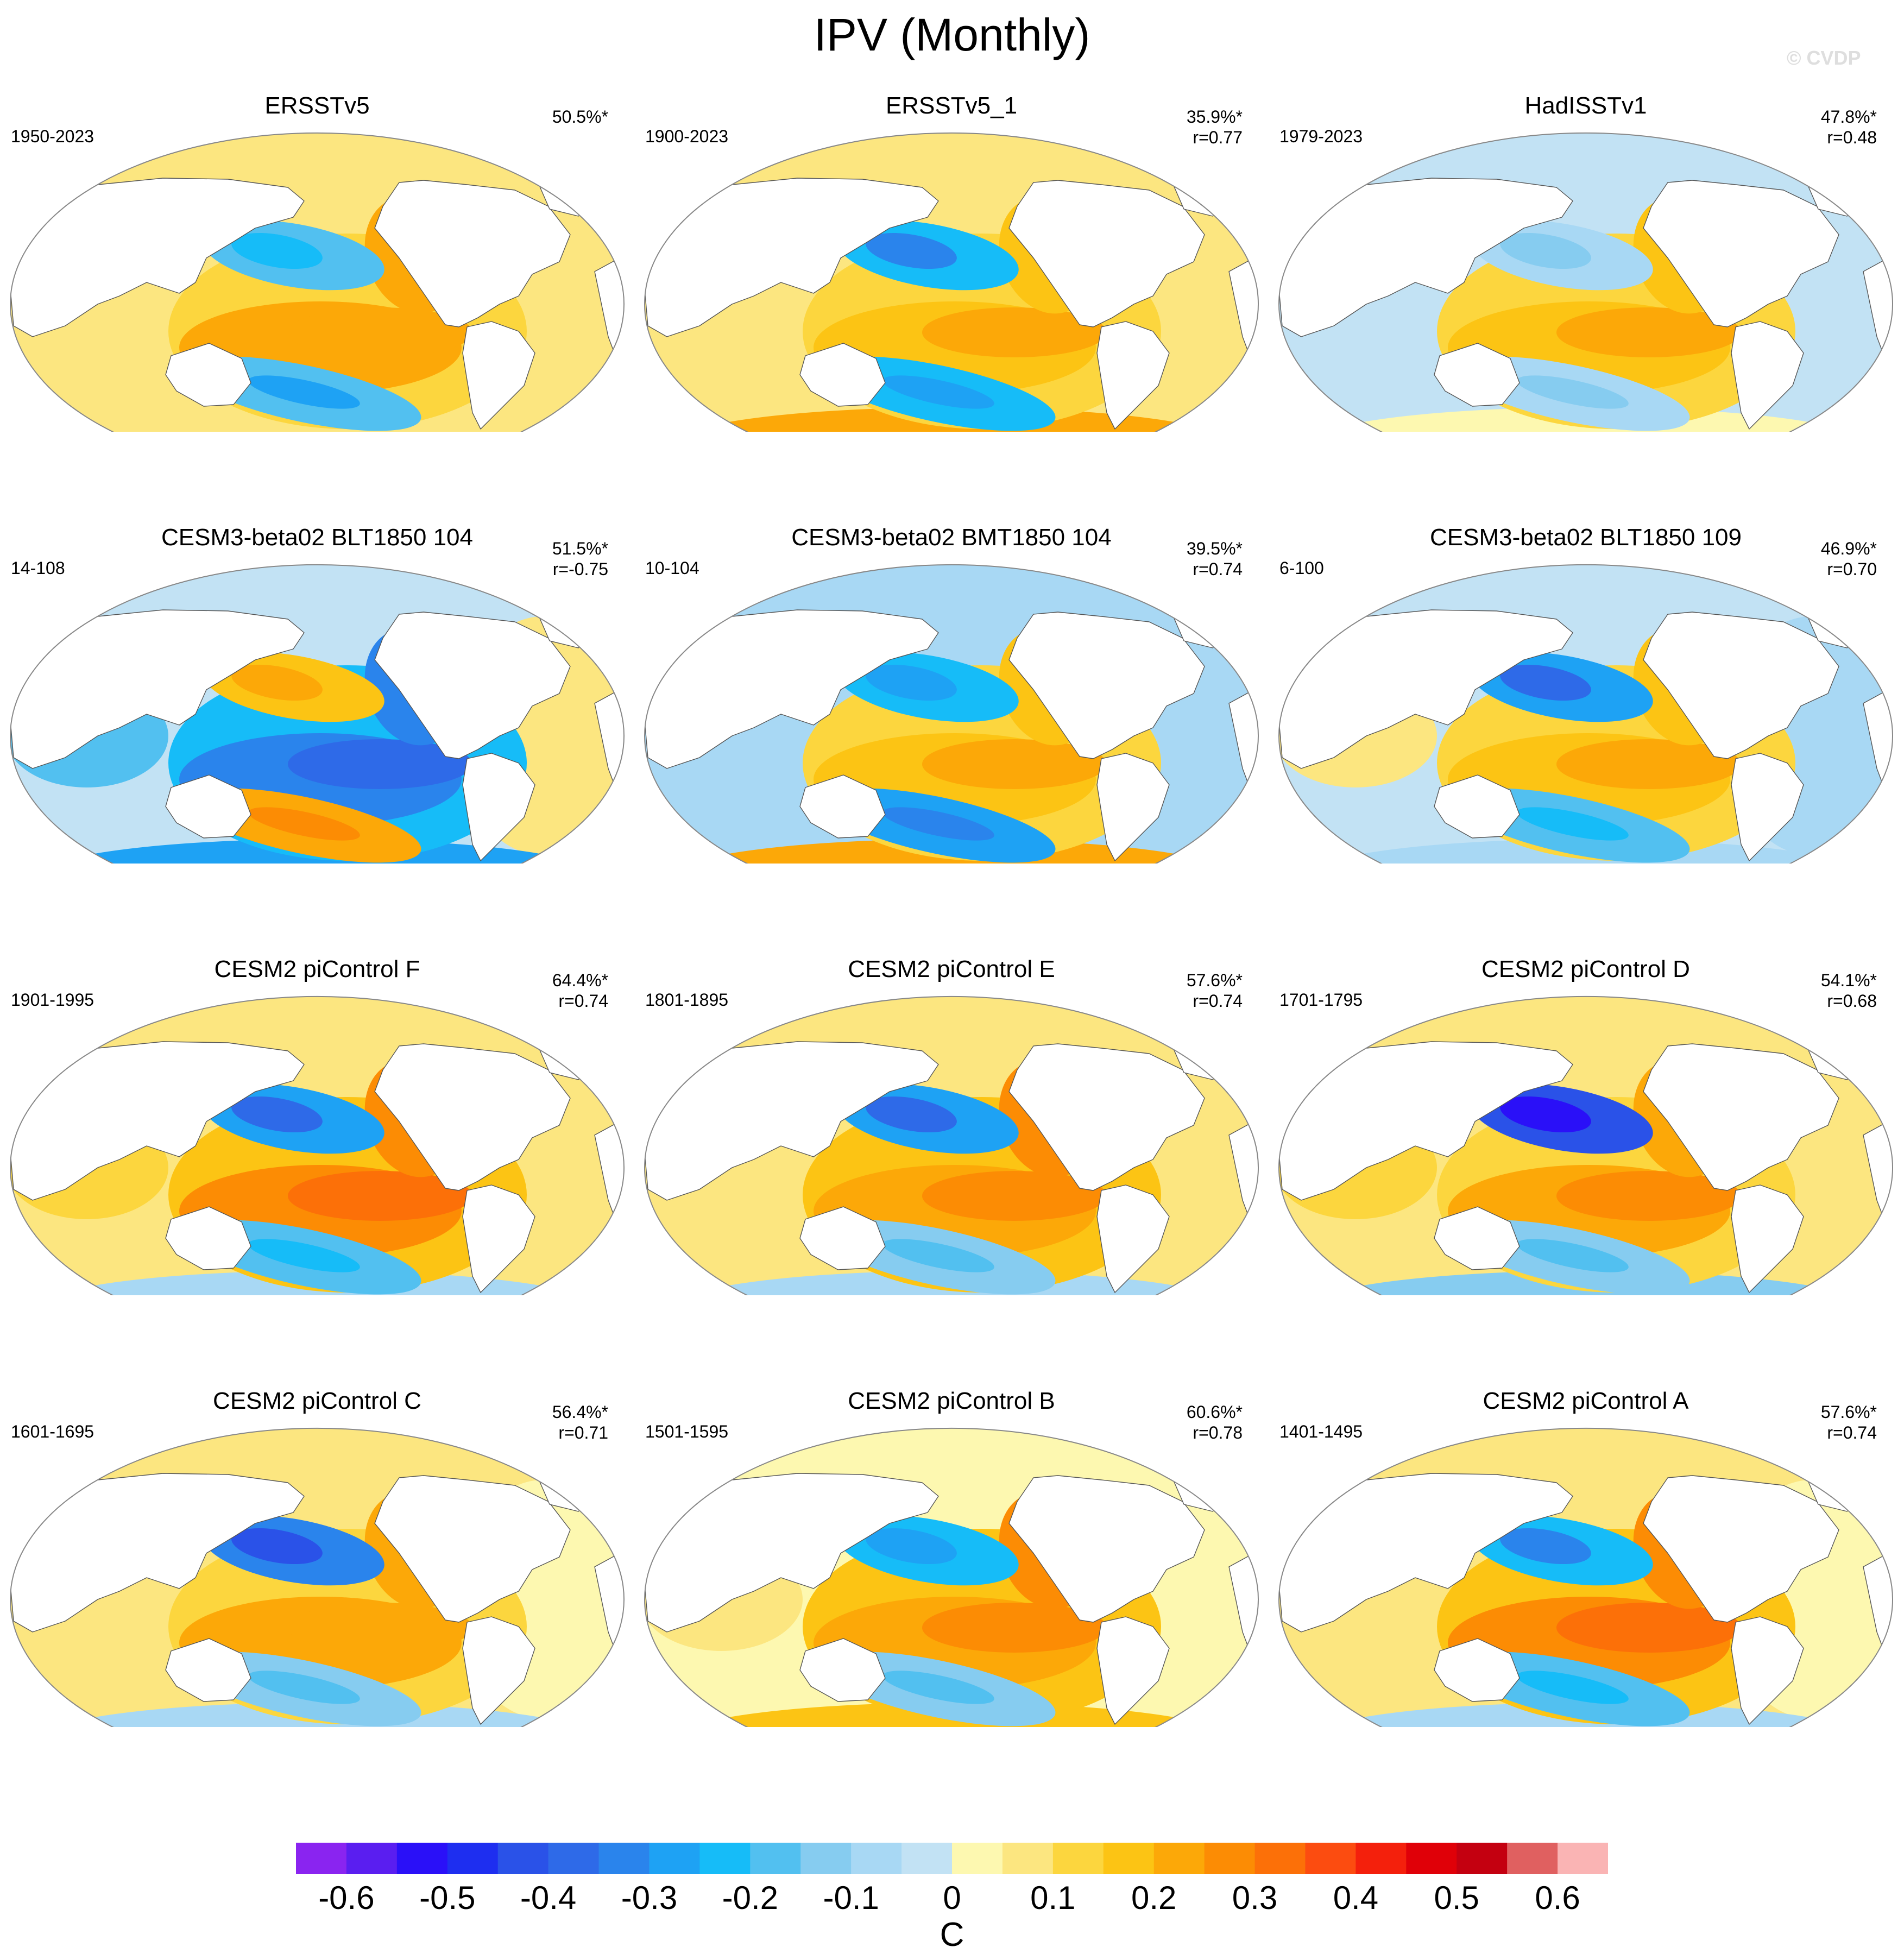 This screenshot has width=1904, height=1960. Describe the element at coordinates (583, 1432) in the screenshot. I see `pattern-correlation: r=0.71` at that location.